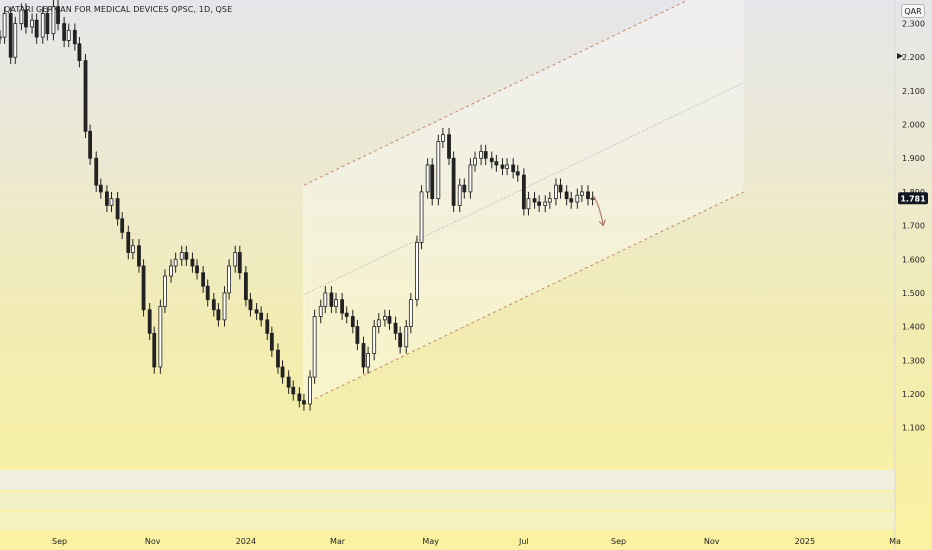 Image resolution: width=932 pixels, height=550 pixels. What do you see at coordinates (913, 158) in the screenshot?
I see `y-tick-label: 1.900` at bounding box center [913, 158].